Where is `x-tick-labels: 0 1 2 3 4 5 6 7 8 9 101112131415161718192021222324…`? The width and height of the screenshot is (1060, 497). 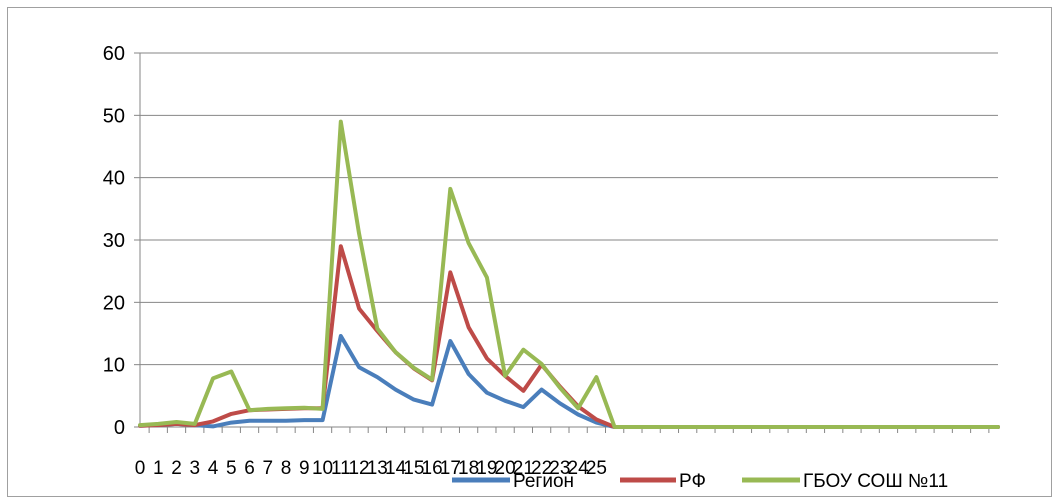 x-tick-labels: 0 1 2 3 4 5 6 7 8 9 101112131415161718192021222324… is located at coordinates (371, 468).